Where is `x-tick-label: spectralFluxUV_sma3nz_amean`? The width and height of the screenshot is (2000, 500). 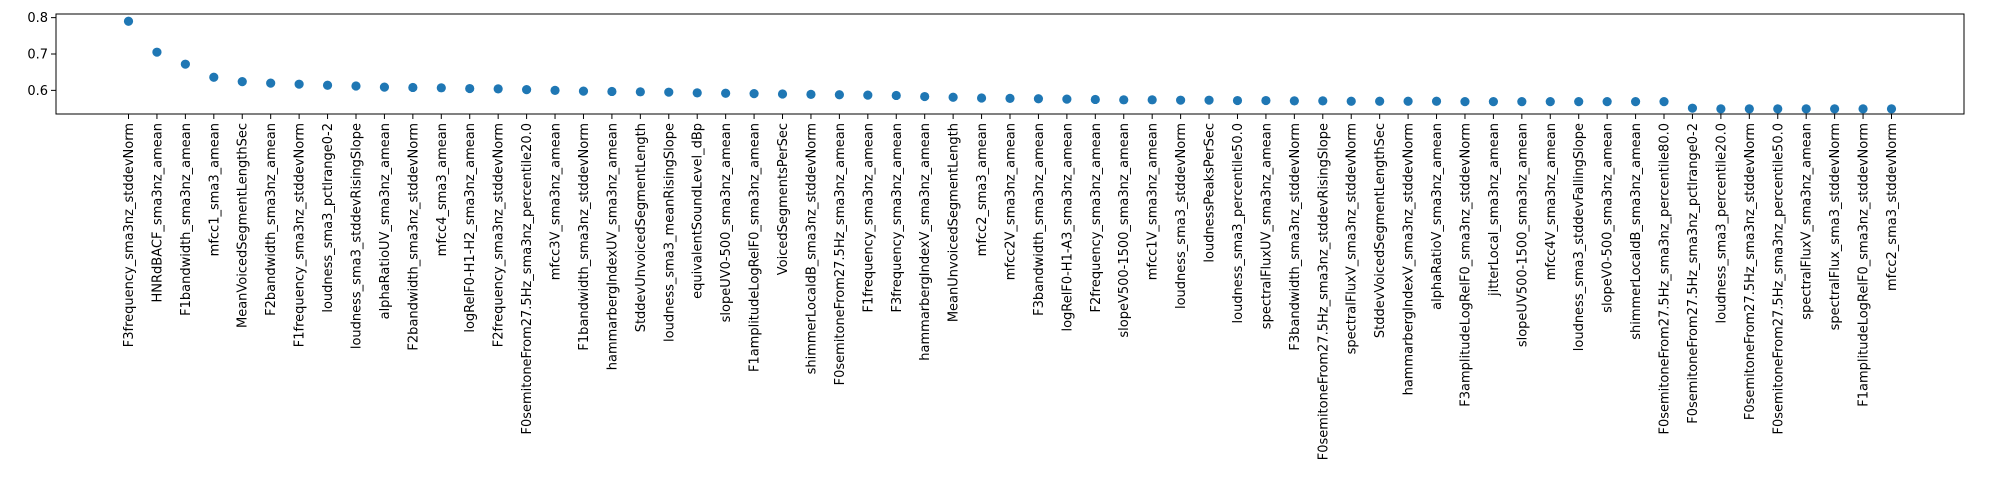 x-tick-label: spectralFluxUV_sma3nz_amean is located at coordinates (1266, 226).